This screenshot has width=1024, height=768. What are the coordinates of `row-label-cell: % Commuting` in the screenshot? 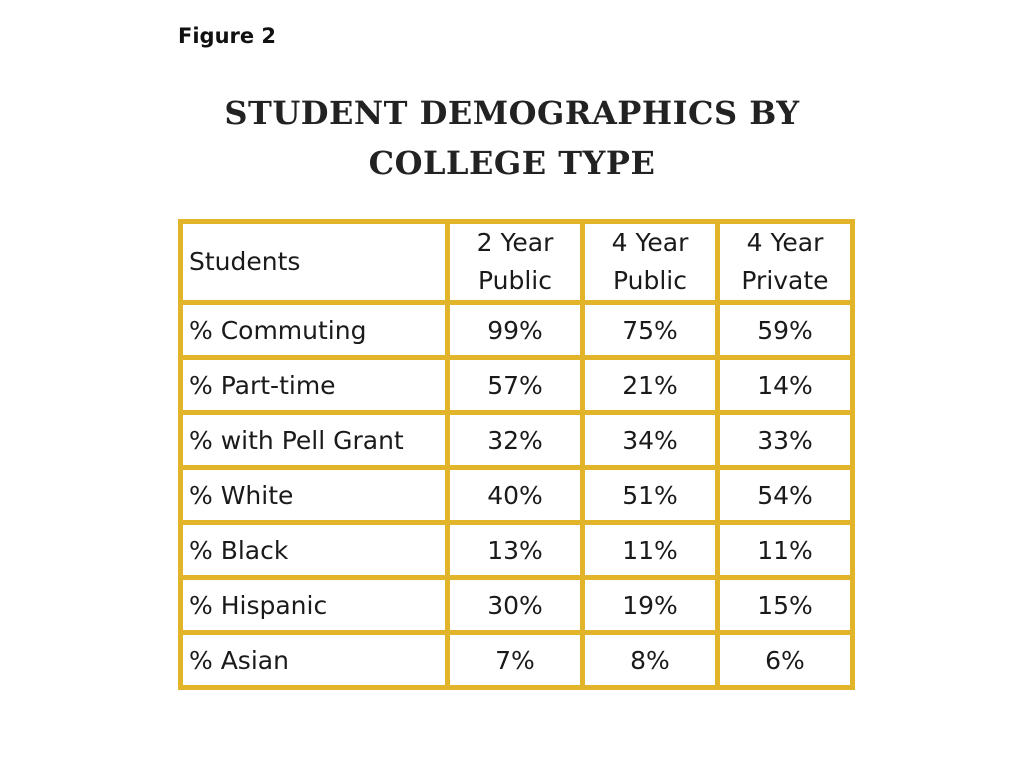 It's located at (314, 330).